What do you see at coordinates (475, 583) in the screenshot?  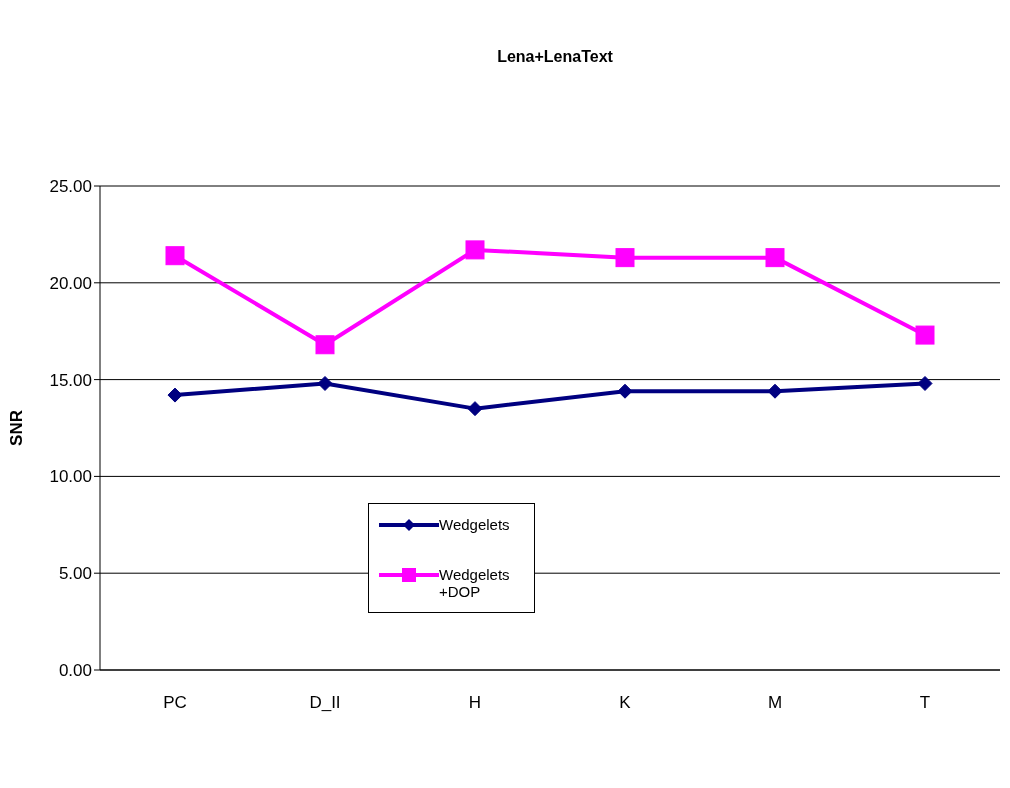 I see `legend-label: Wedgelets +DOP` at bounding box center [475, 583].